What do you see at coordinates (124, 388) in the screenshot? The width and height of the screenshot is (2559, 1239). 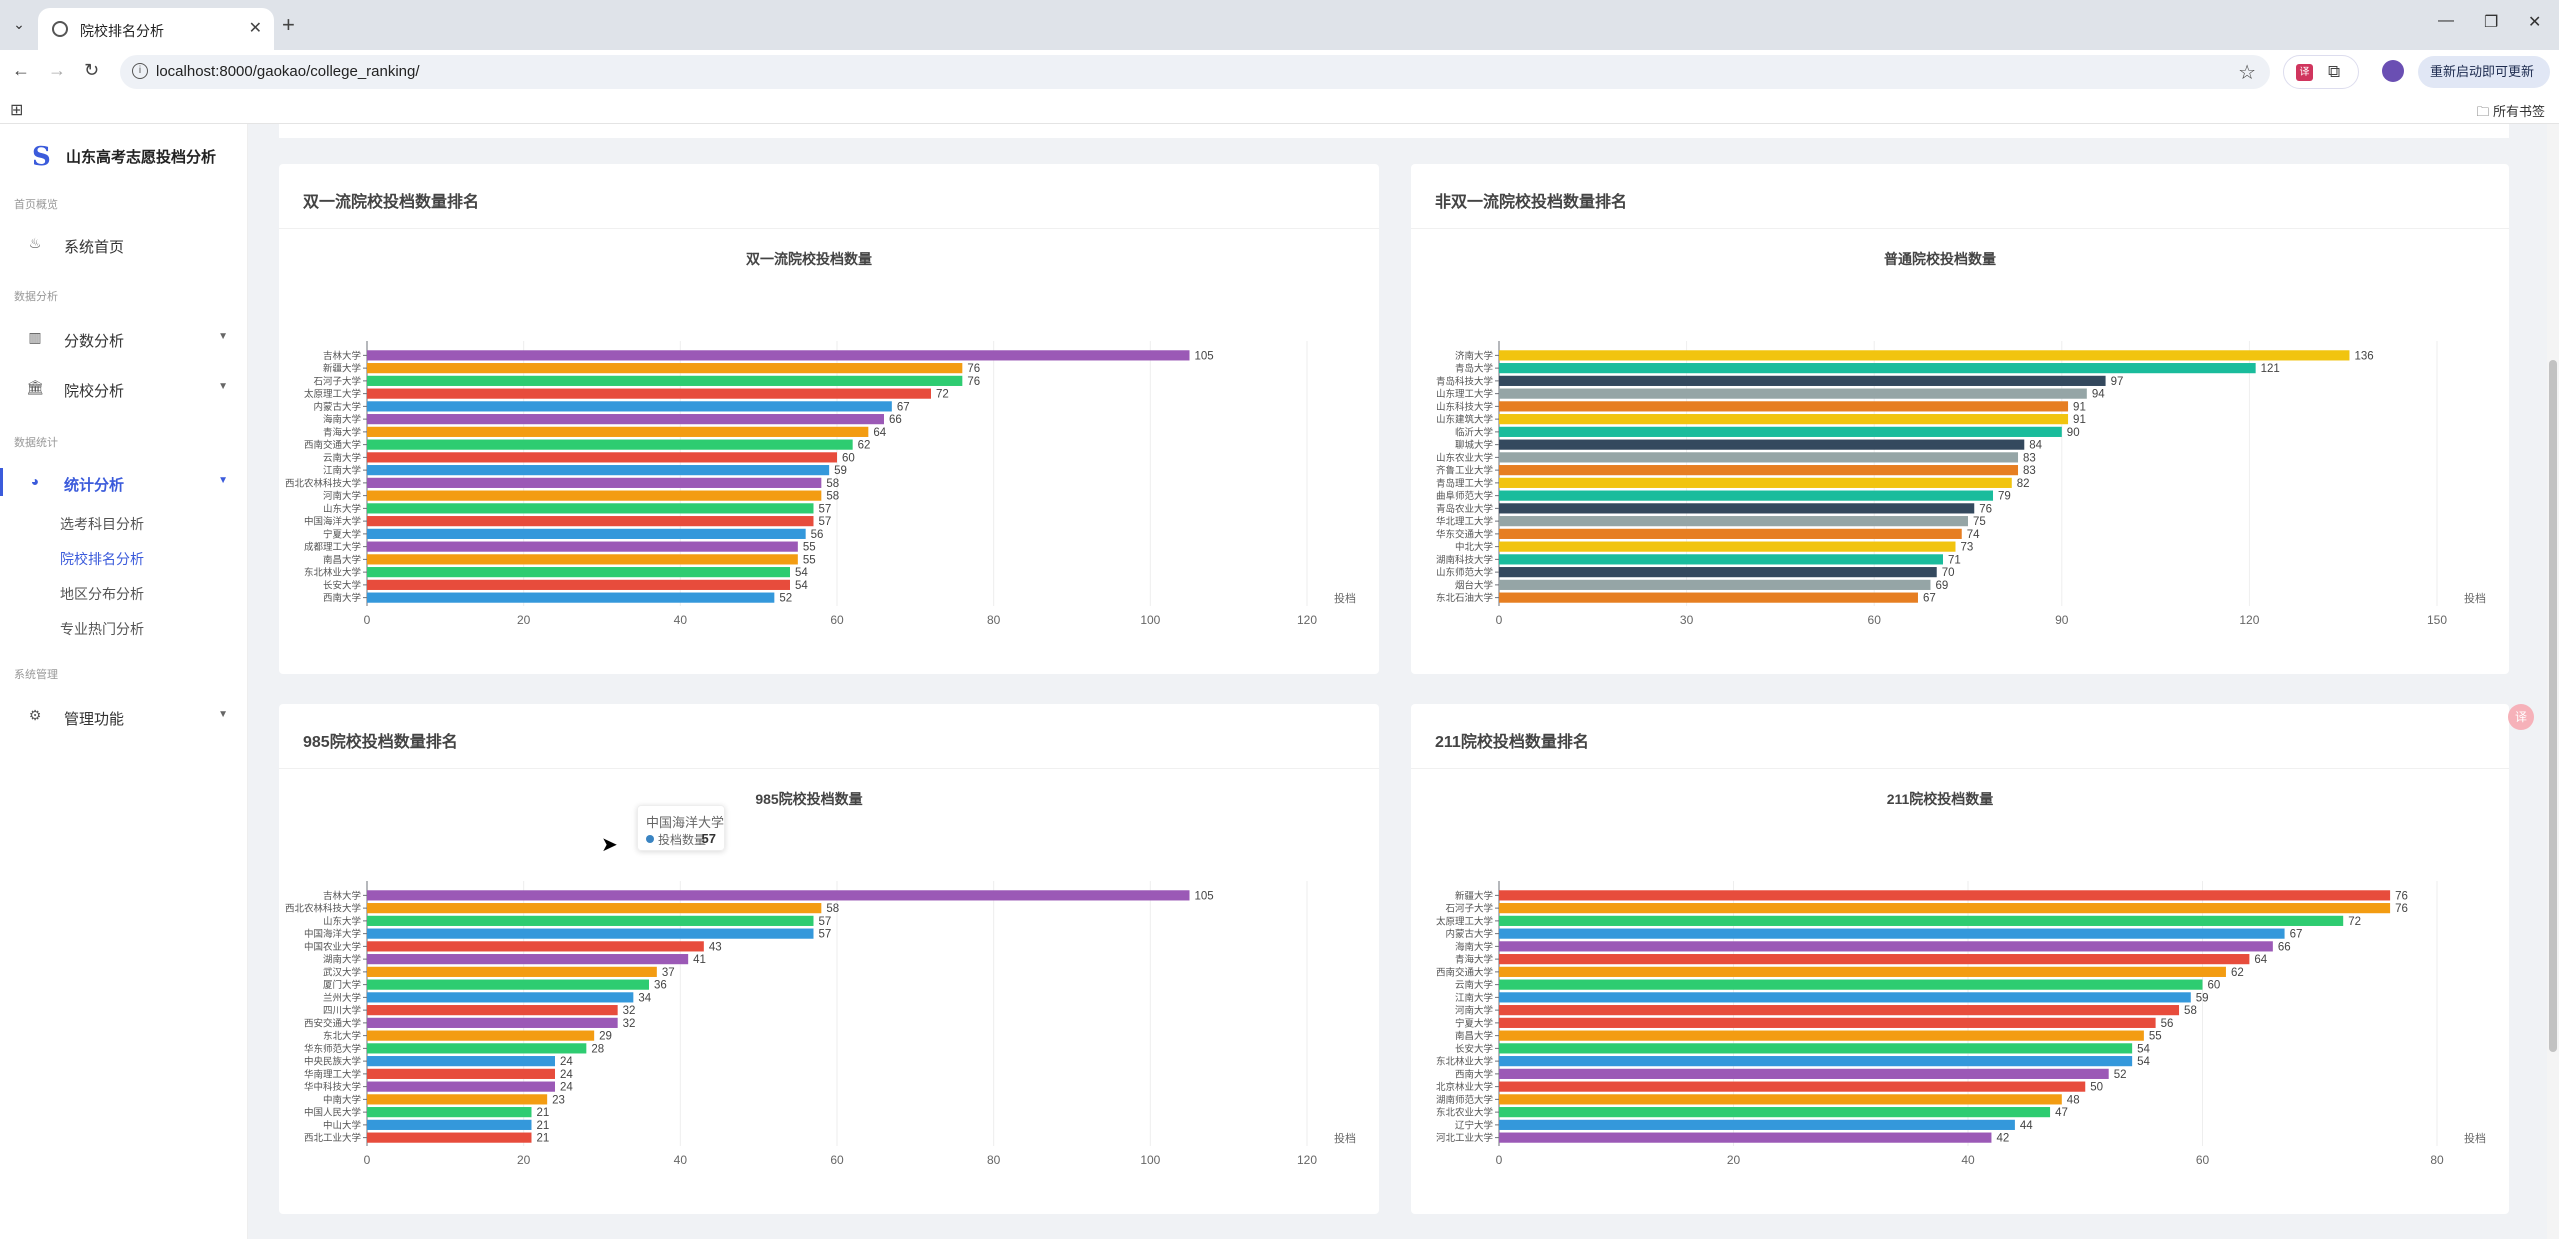 I see `sidebar-item-college: 🏛 院校分析 ▼` at bounding box center [124, 388].